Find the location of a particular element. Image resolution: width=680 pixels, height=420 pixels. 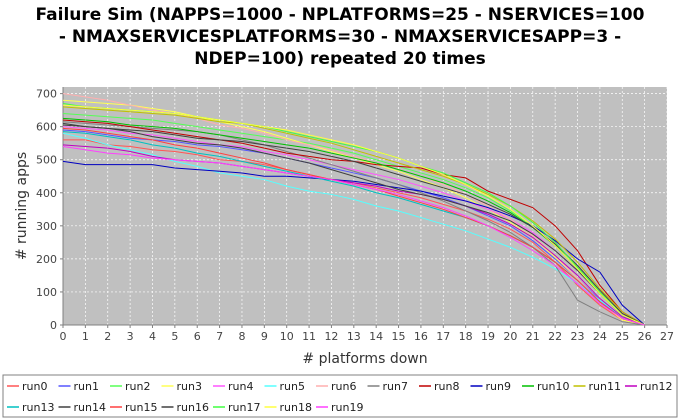

x-tick-label: 1 is located at coordinates (85, 336).